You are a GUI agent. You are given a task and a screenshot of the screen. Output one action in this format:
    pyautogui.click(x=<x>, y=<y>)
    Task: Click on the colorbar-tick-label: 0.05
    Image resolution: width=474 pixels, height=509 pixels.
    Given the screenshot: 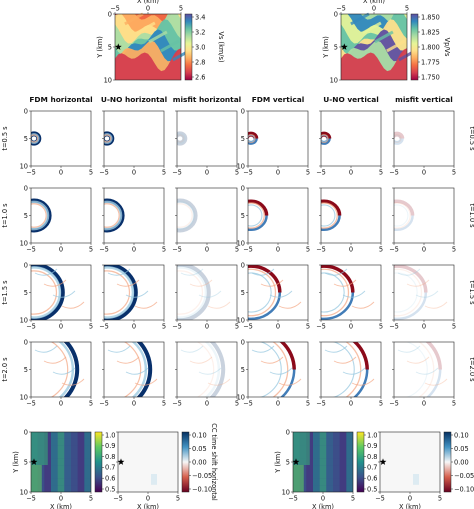 What is the action you would take?
    pyautogui.click(x=199, y=449)
    